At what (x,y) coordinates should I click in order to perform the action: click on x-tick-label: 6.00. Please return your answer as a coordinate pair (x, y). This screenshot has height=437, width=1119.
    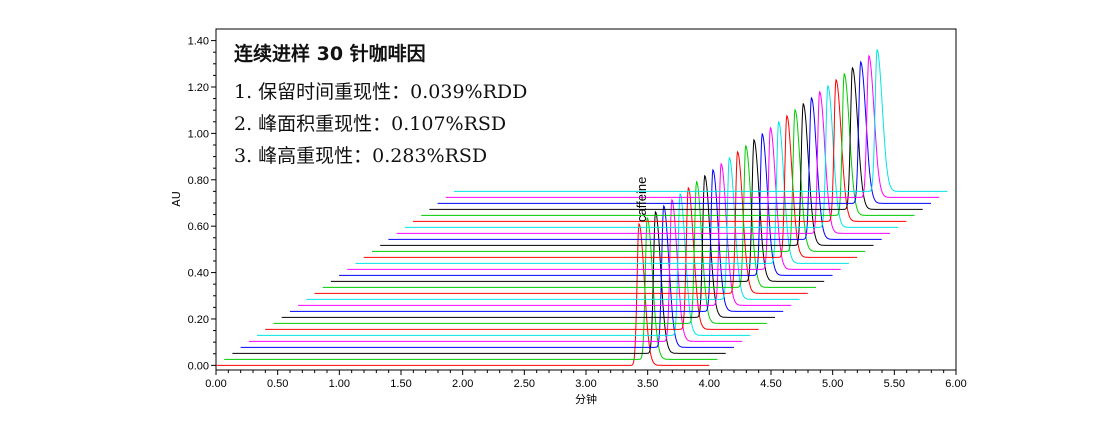
    Looking at the image, I should click on (955, 384).